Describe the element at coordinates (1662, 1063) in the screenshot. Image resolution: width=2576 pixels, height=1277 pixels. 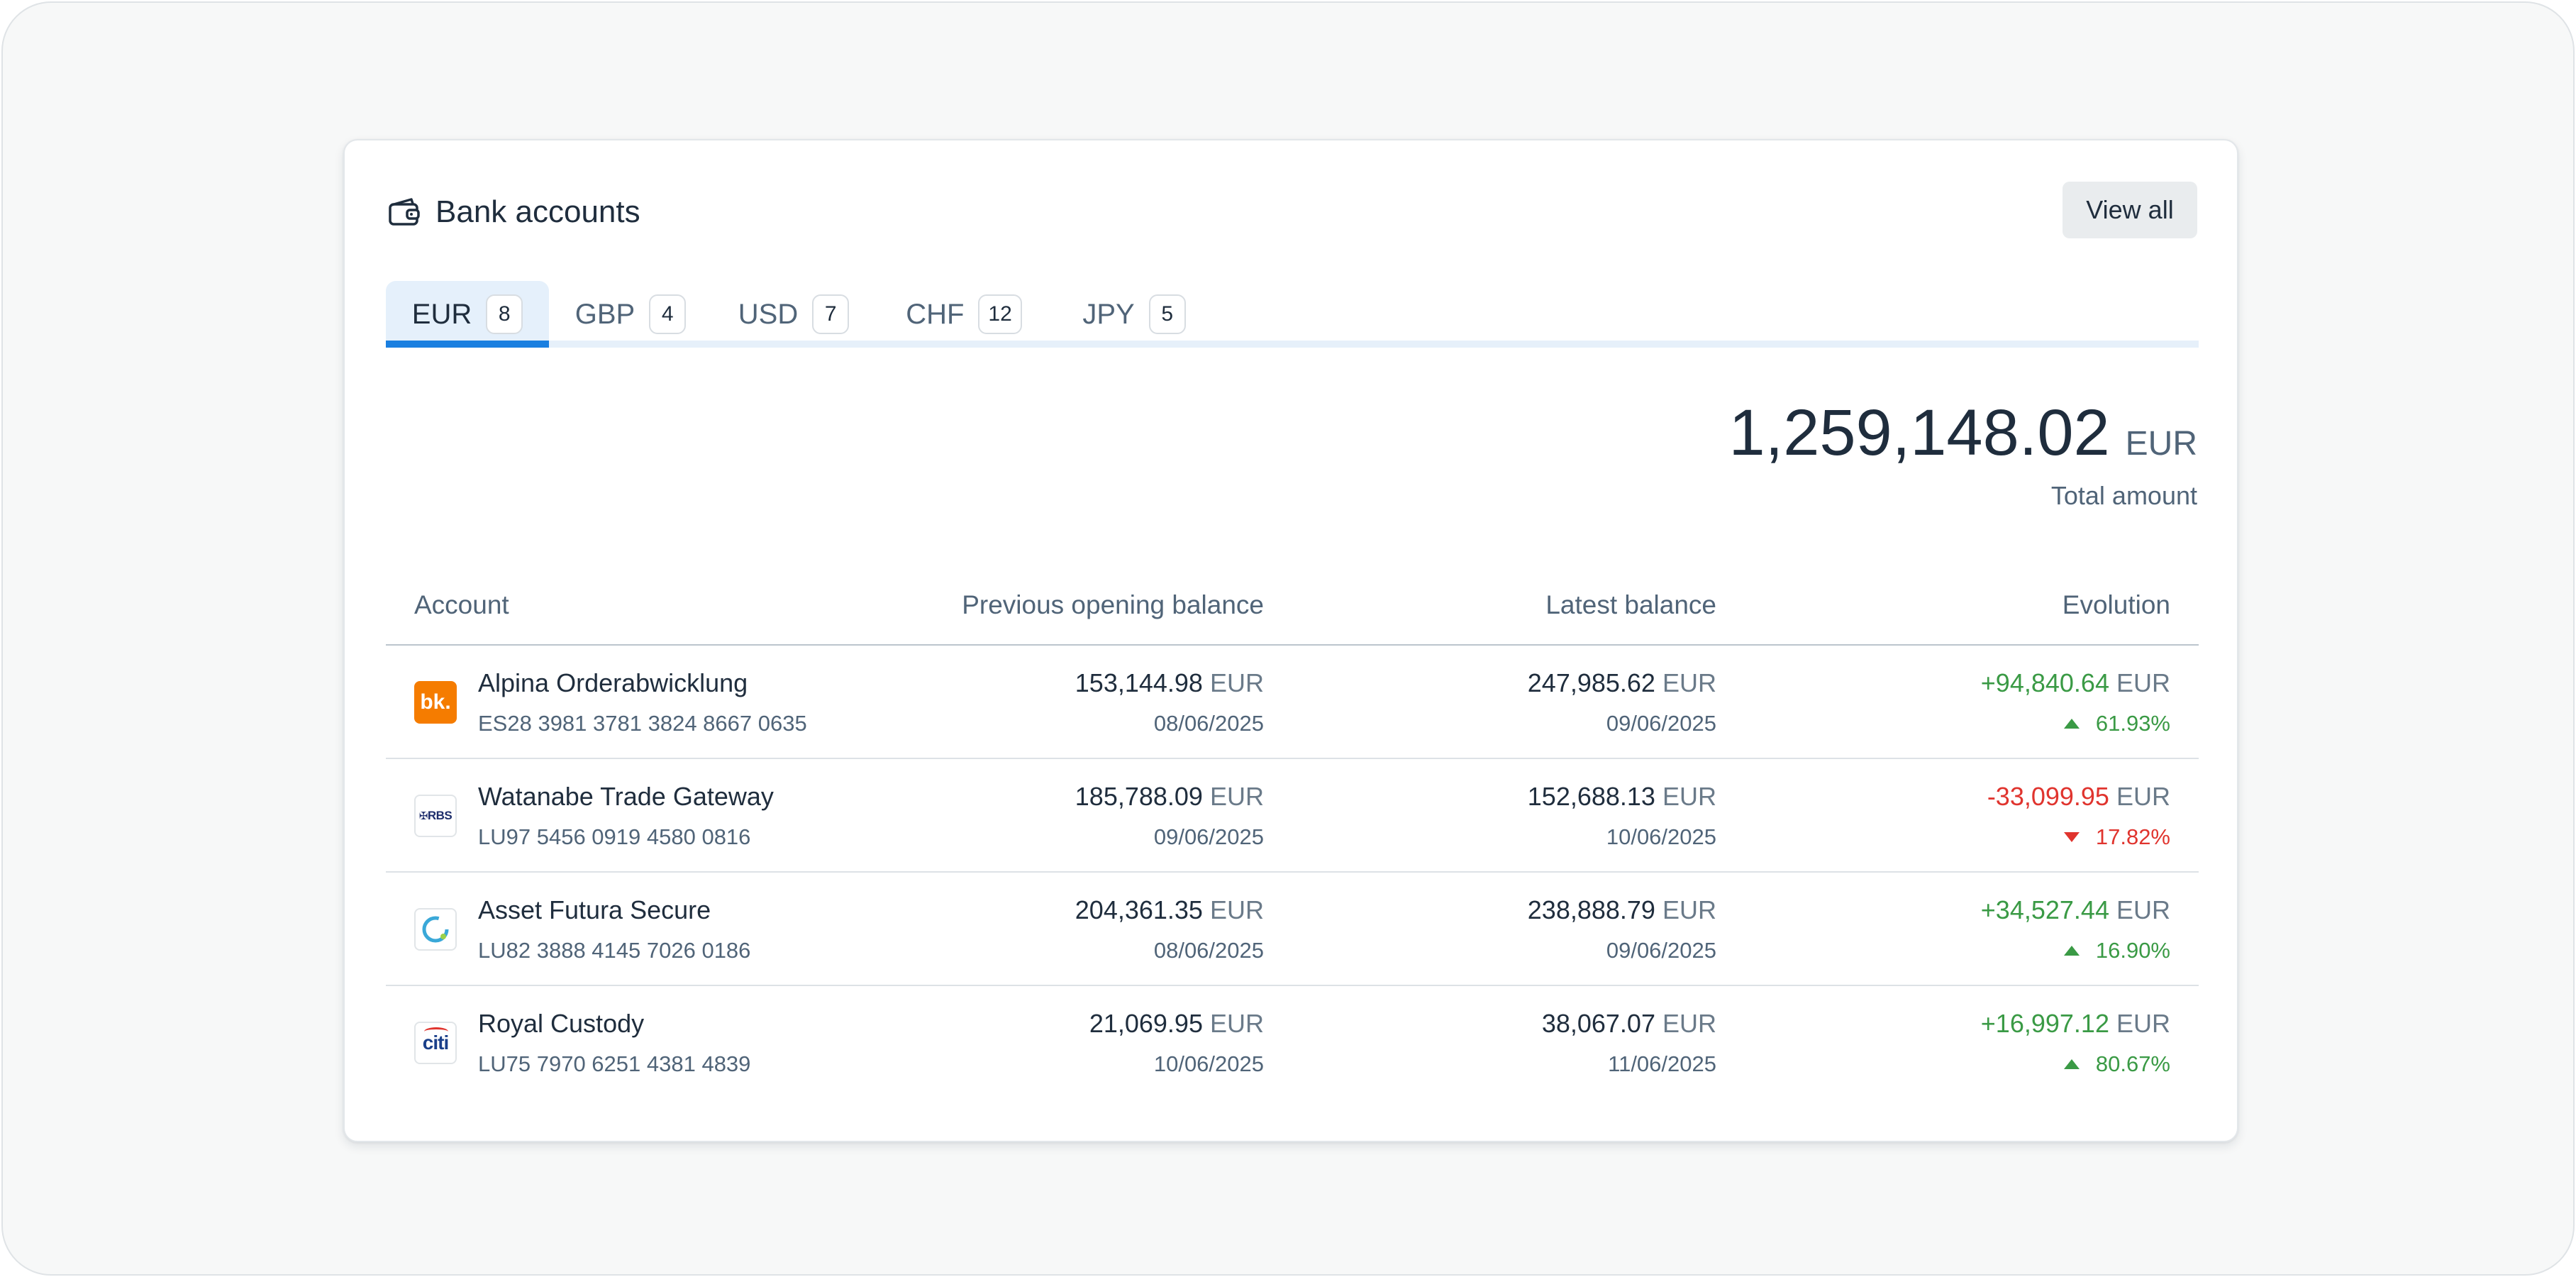
I see `latest-balance-date: 11/06/2025` at that location.